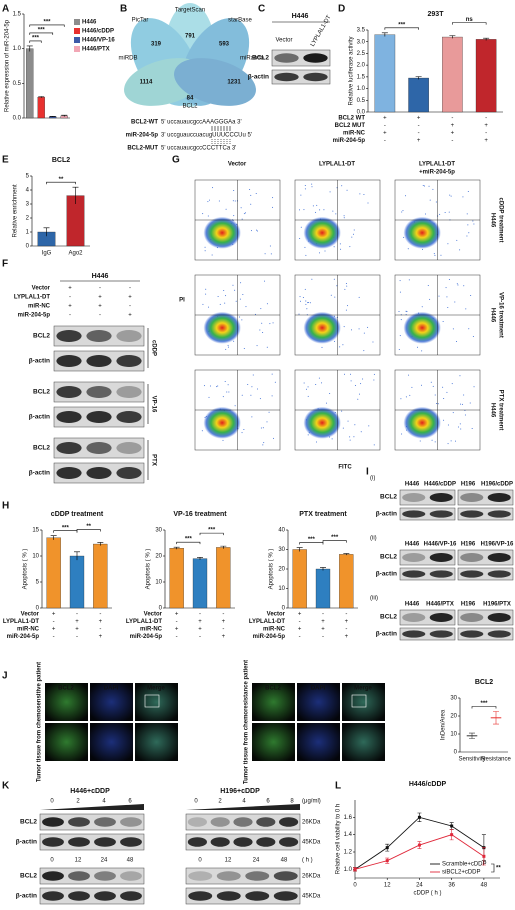 The image size is (515, 910). What do you see at coordinates (372, 479) in the screenshot?
I see `sublabel: (i)` at bounding box center [372, 479].